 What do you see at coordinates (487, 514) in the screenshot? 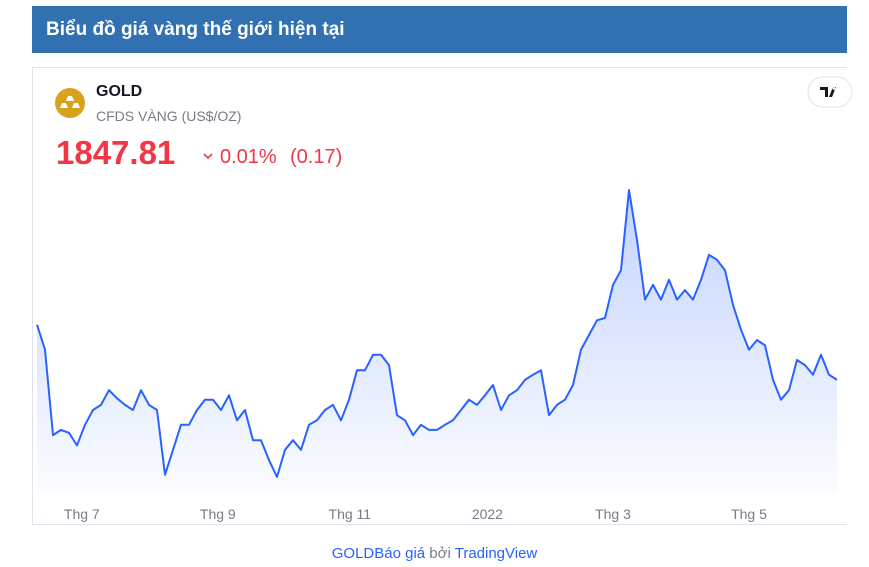
I see `x-tick-label: 2022` at bounding box center [487, 514].